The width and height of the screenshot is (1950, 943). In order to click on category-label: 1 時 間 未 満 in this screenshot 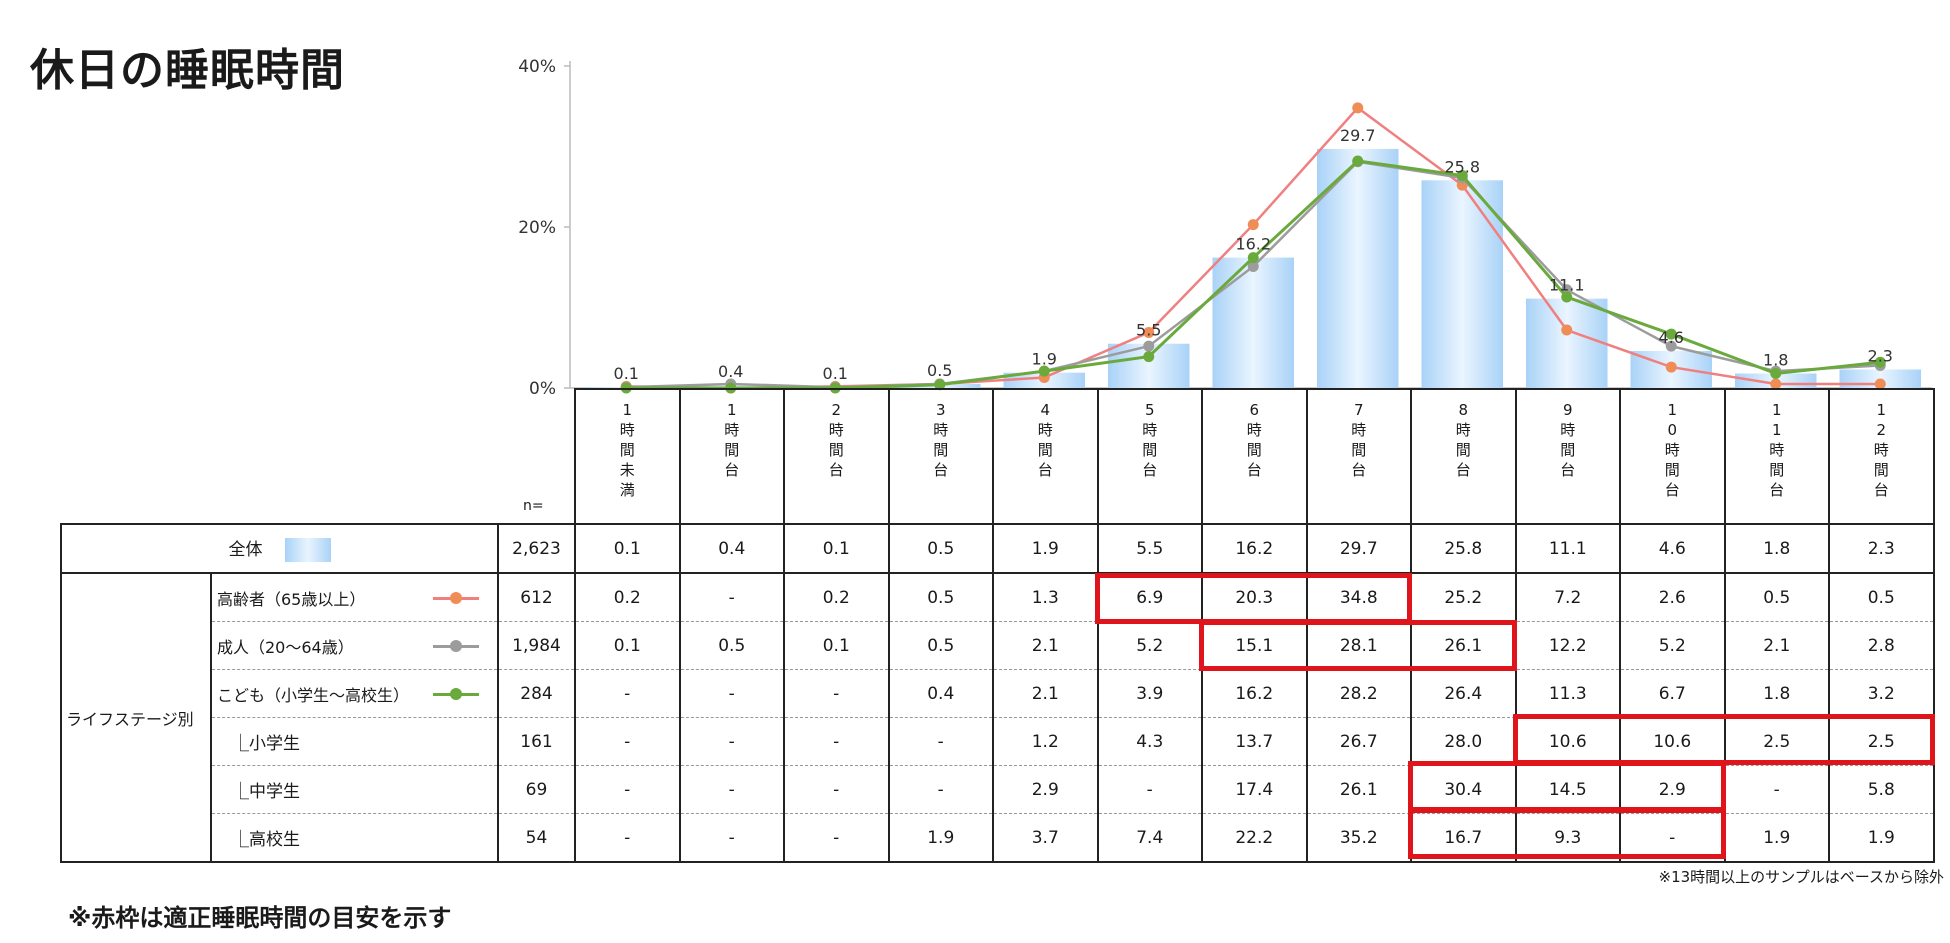, I will do `click(626, 455)`.